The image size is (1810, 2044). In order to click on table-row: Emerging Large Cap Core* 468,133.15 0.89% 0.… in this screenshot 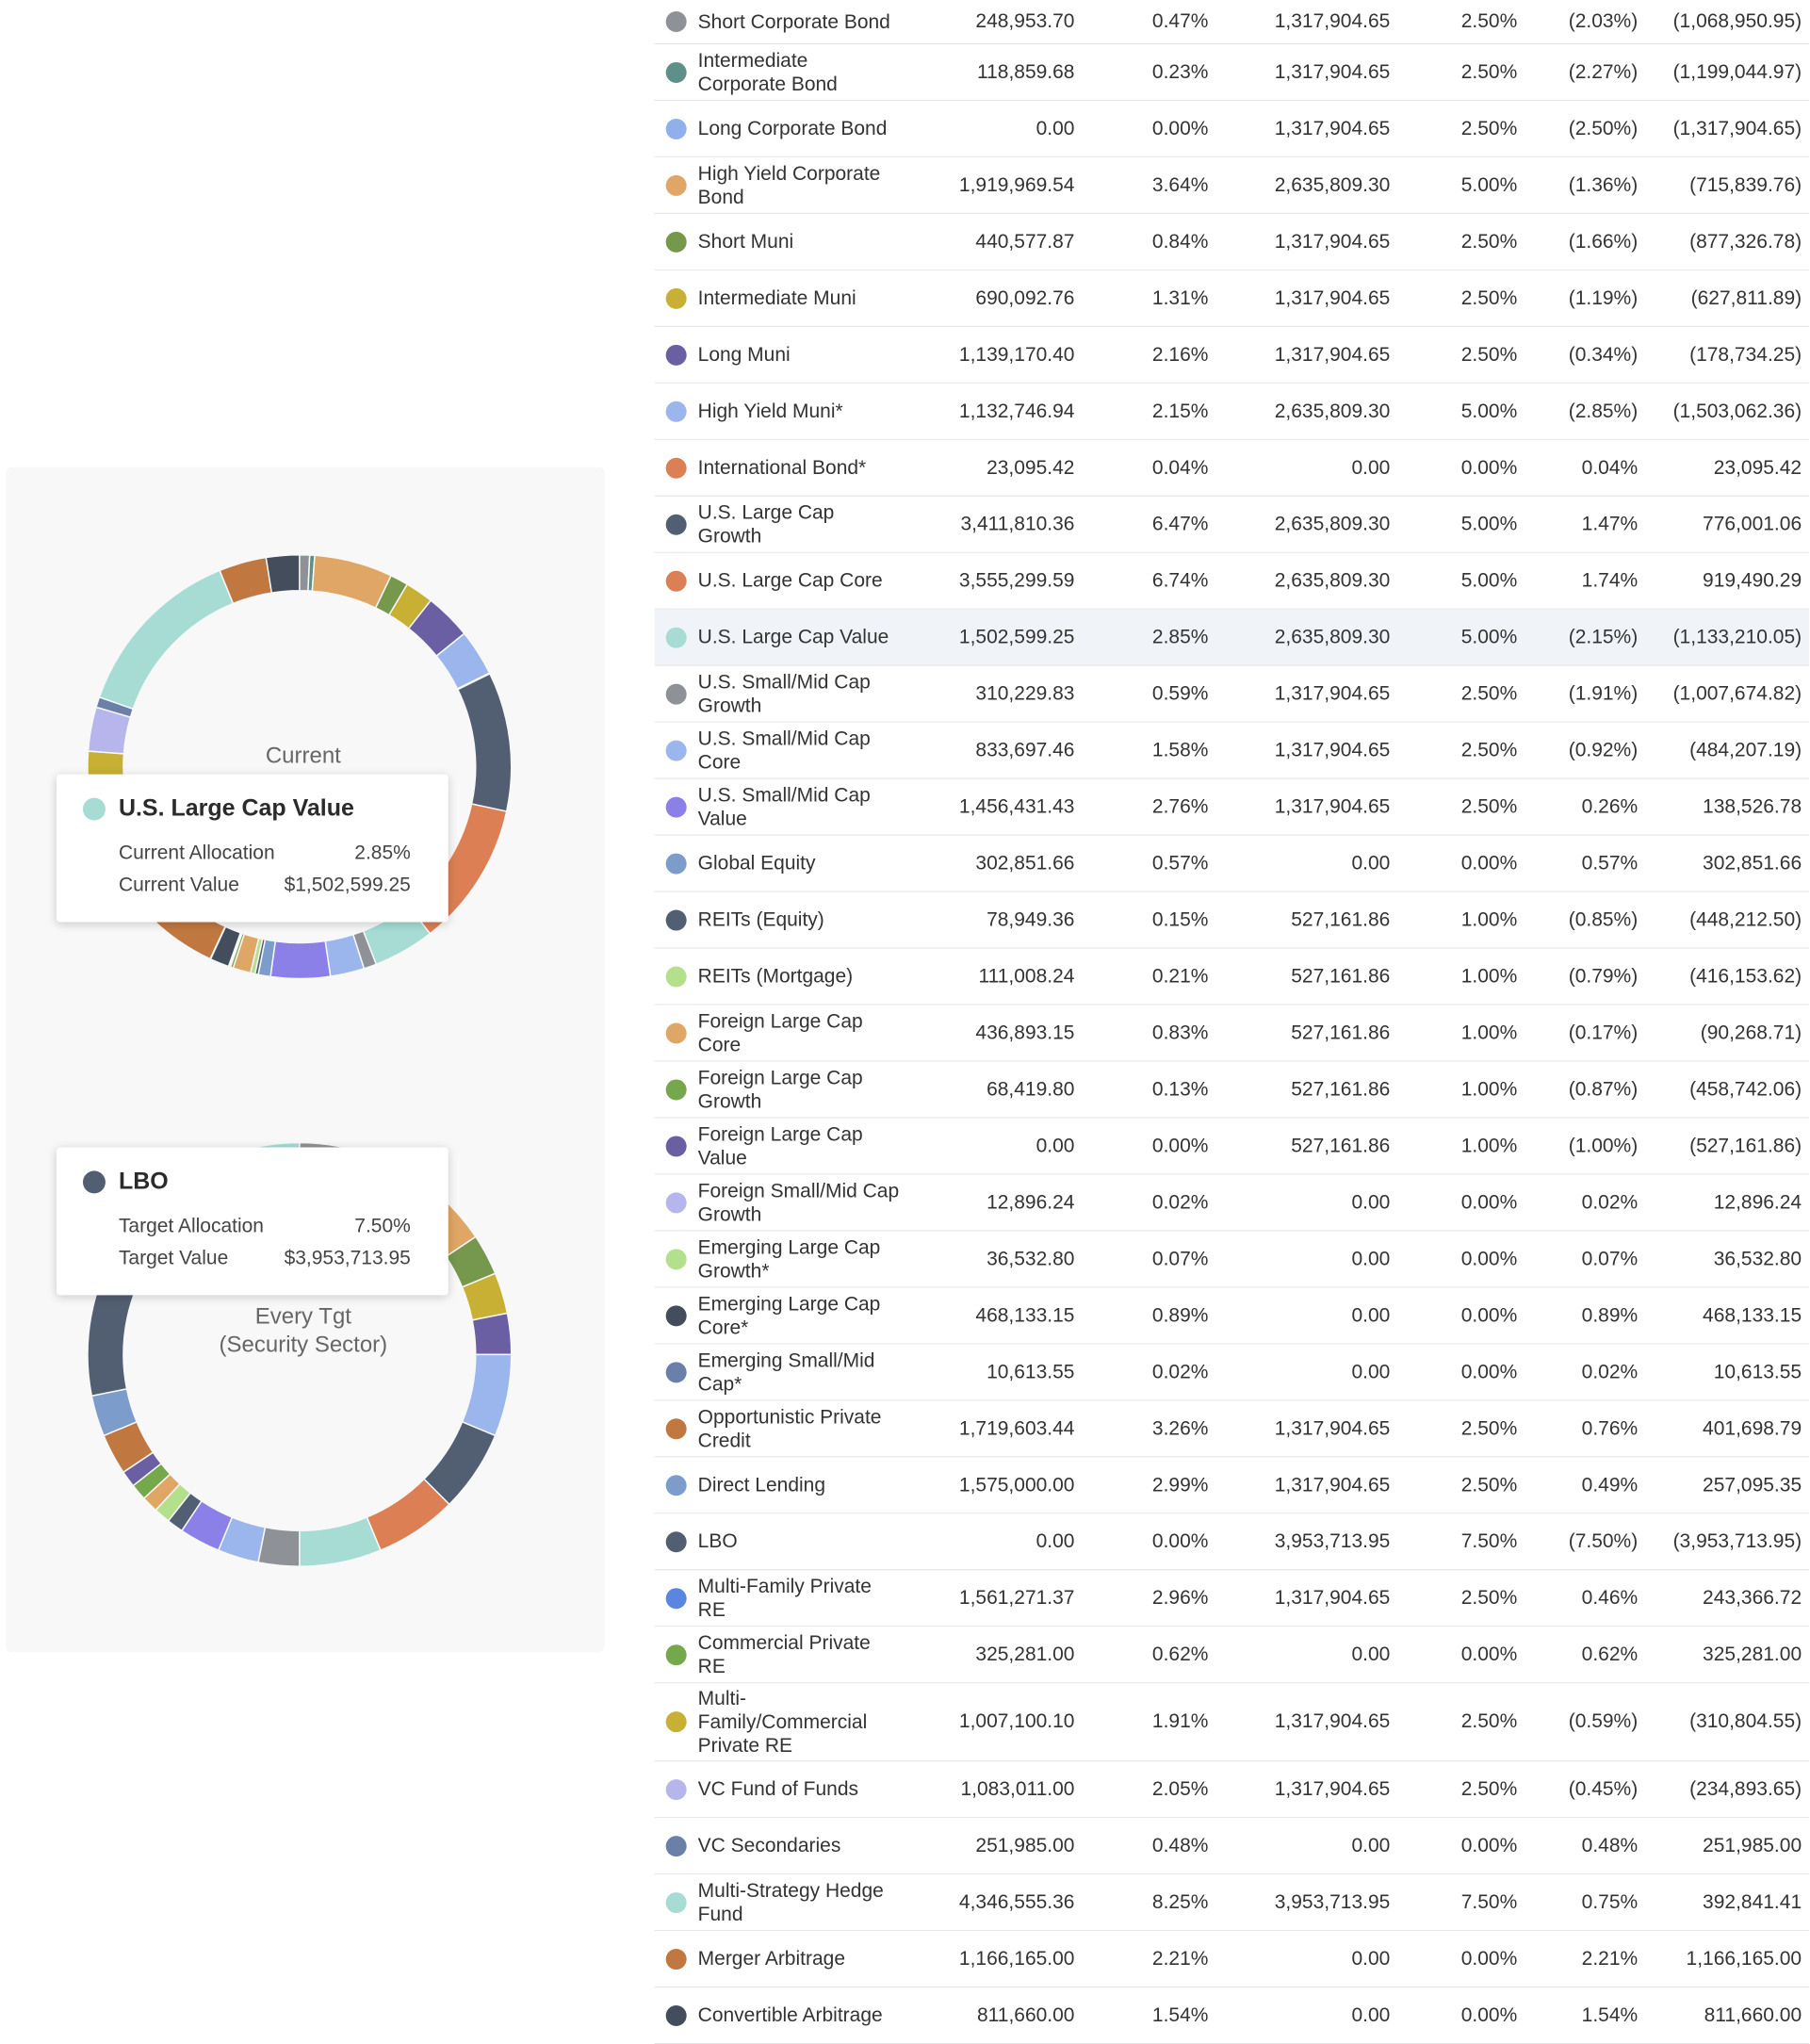, I will do `click(1232, 1316)`.